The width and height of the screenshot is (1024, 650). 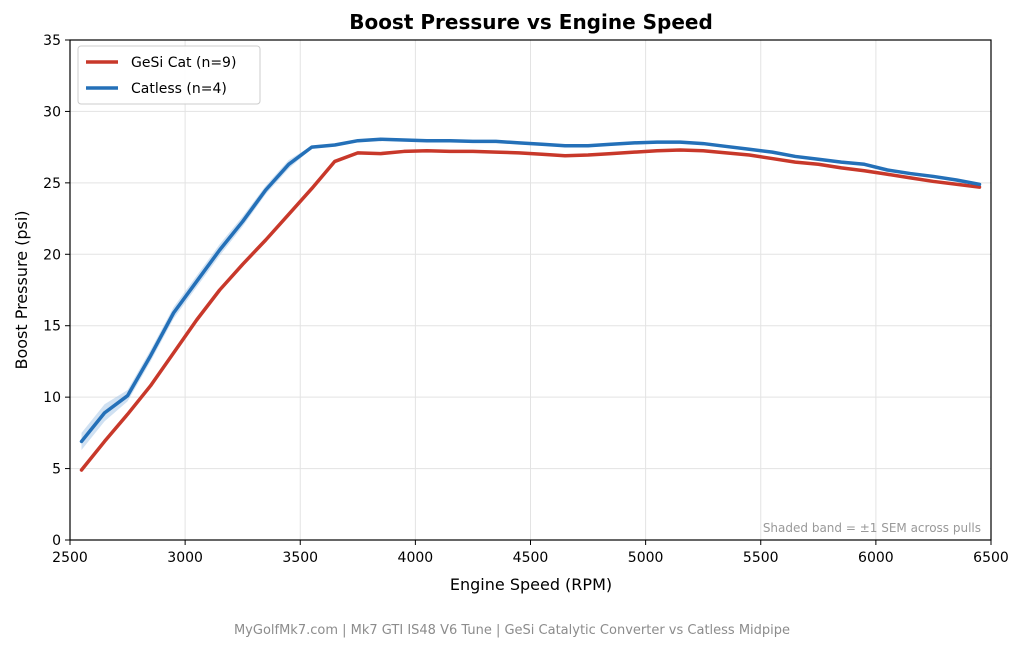 I want to click on x-axis-ticks: 2500 3000 3500 4000 4500 5000 5500 6000 6500, so click(x=530, y=553).